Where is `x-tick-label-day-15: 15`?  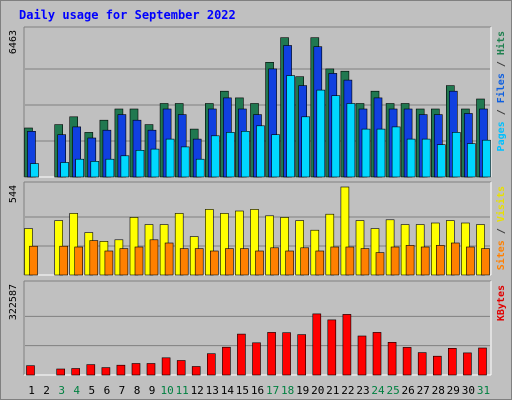
x-tick-label-day-15: 15 is located at coordinates (242, 390).